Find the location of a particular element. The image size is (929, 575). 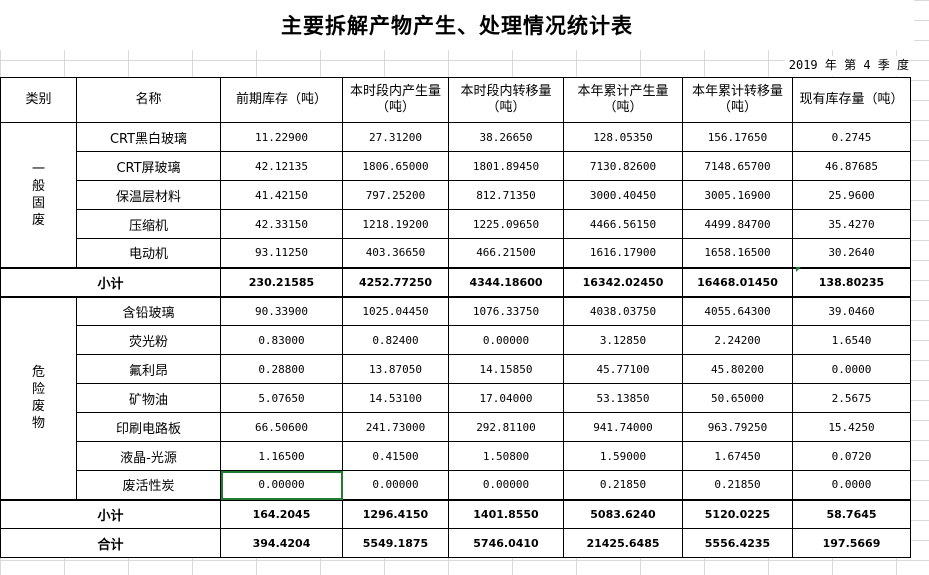

value-cell: 4038.03750 is located at coordinates (623, 310).